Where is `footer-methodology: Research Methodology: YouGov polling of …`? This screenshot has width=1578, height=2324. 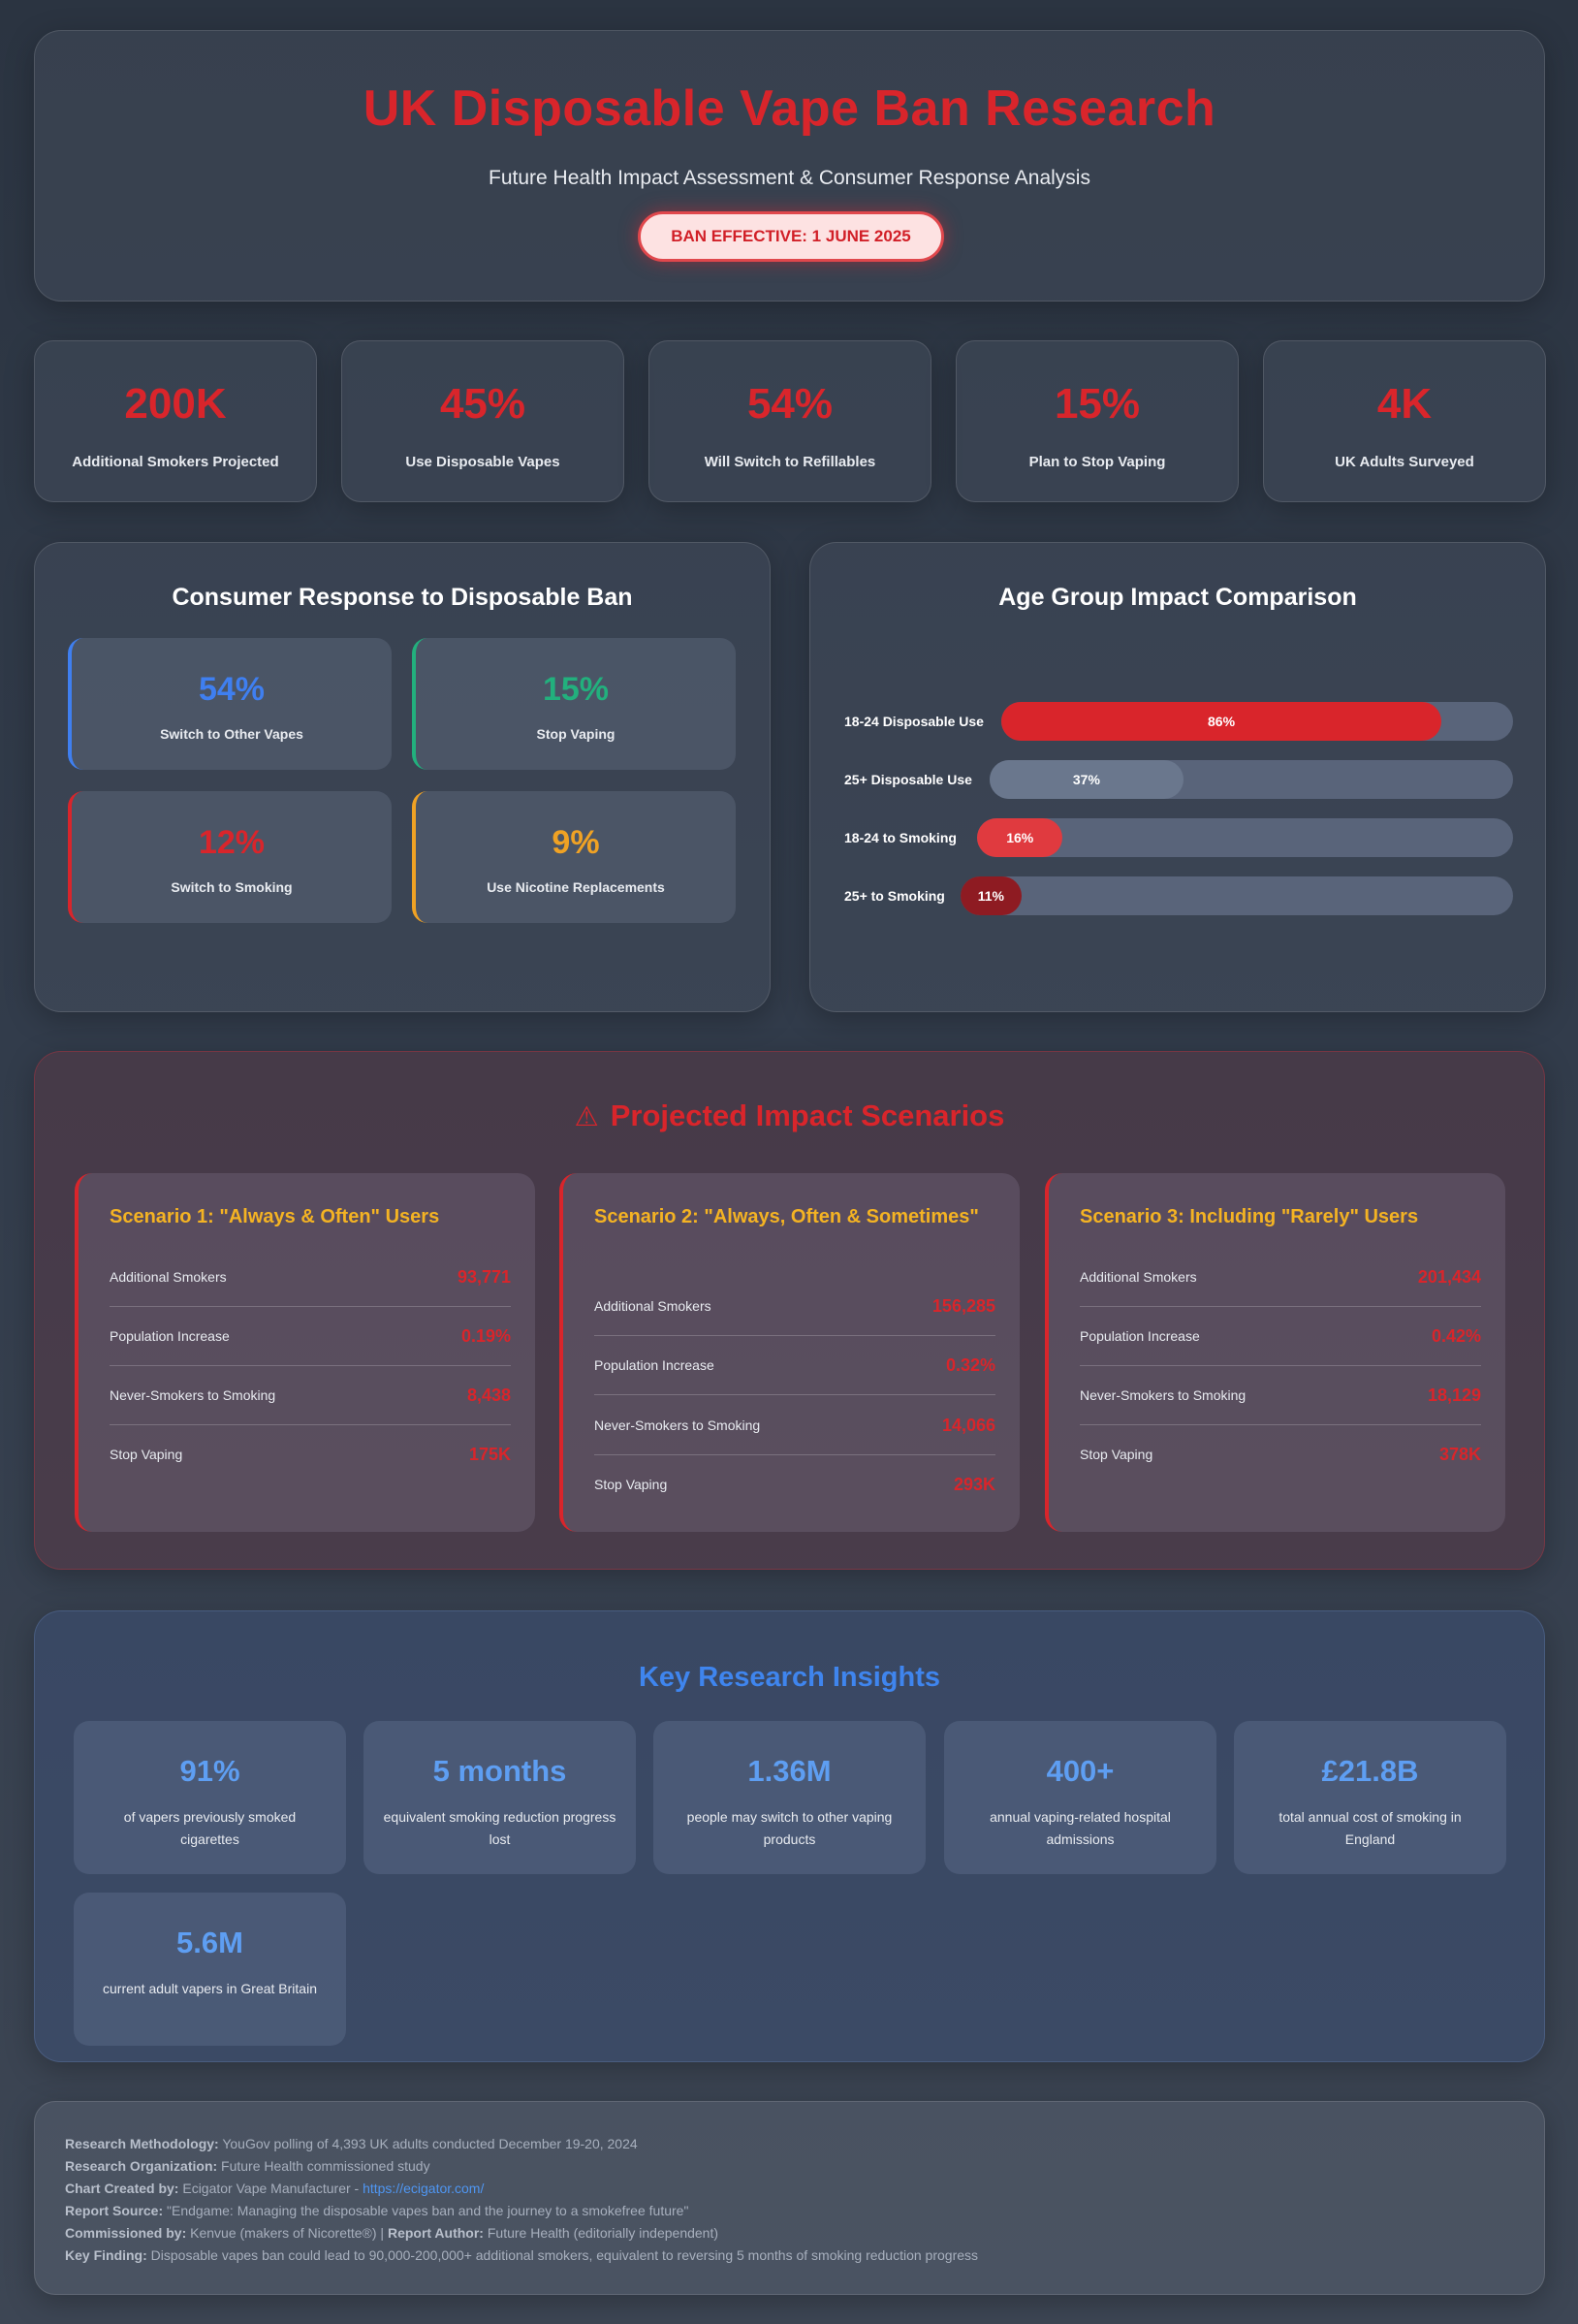
footer-methodology: Research Methodology: YouGov polling of … is located at coordinates (352, 2144).